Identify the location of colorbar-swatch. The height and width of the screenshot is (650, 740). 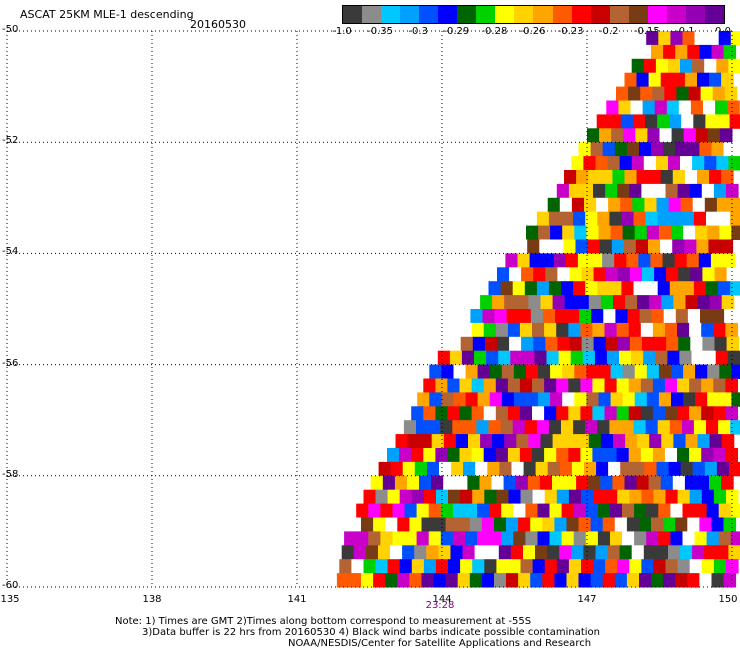
(638, 14).